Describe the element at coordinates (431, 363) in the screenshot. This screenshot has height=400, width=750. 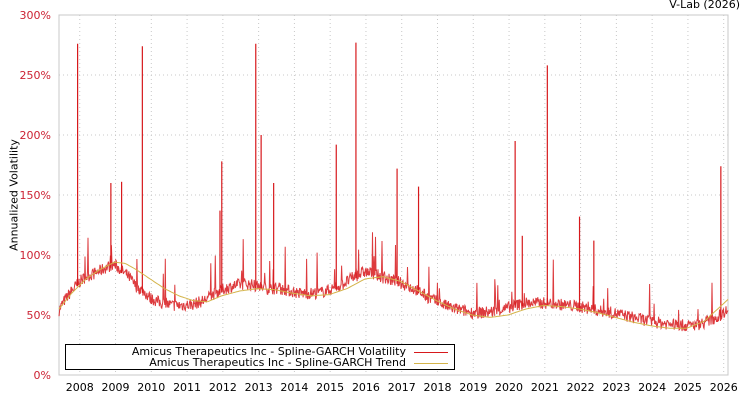
I see `legend-swatch-gold` at that location.